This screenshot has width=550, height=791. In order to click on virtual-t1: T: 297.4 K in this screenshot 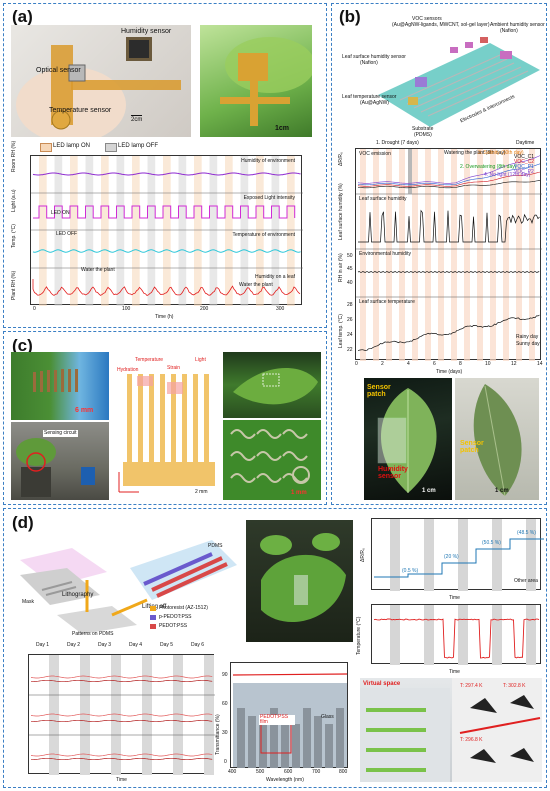, I will do `click(471, 686)`.